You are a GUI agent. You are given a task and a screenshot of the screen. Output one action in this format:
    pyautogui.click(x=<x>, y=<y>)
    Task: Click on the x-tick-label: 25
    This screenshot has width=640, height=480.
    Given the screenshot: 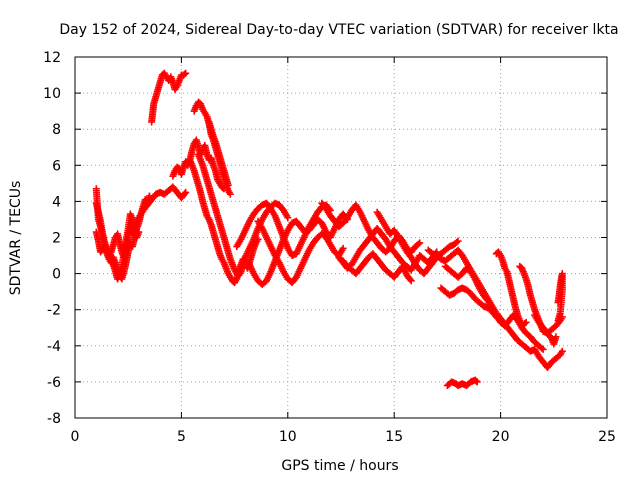 What is the action you would take?
    pyautogui.click(x=607, y=437)
    